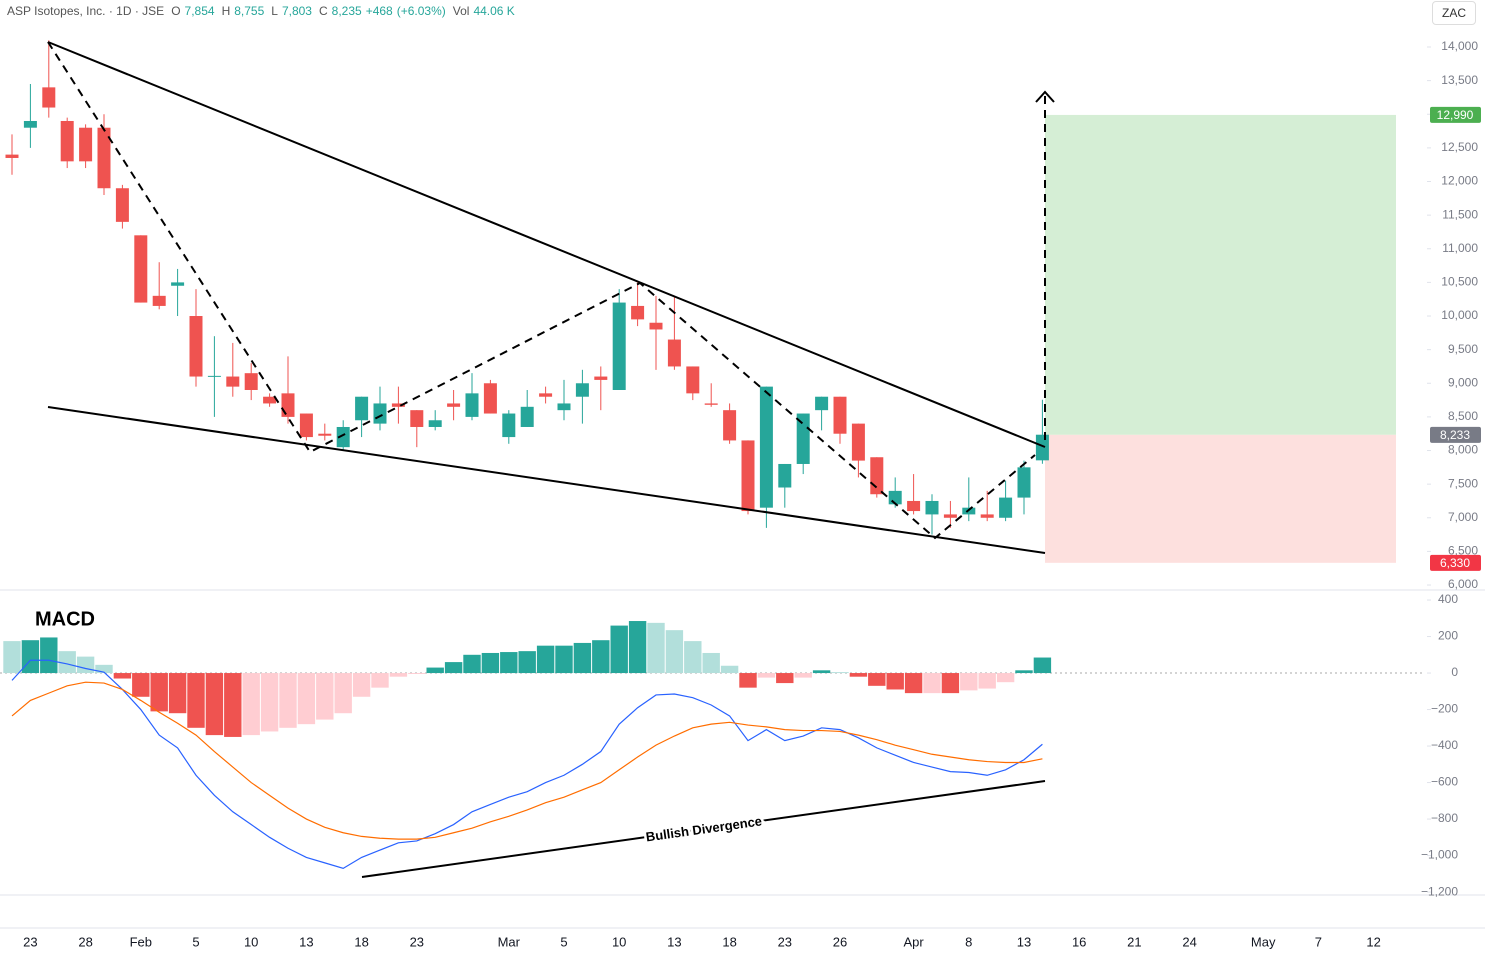 Image resolution: width=1485 pixels, height=954 pixels. Describe the element at coordinates (704, 828) in the screenshot. I see `annotation: Bullish Divergence` at that location.